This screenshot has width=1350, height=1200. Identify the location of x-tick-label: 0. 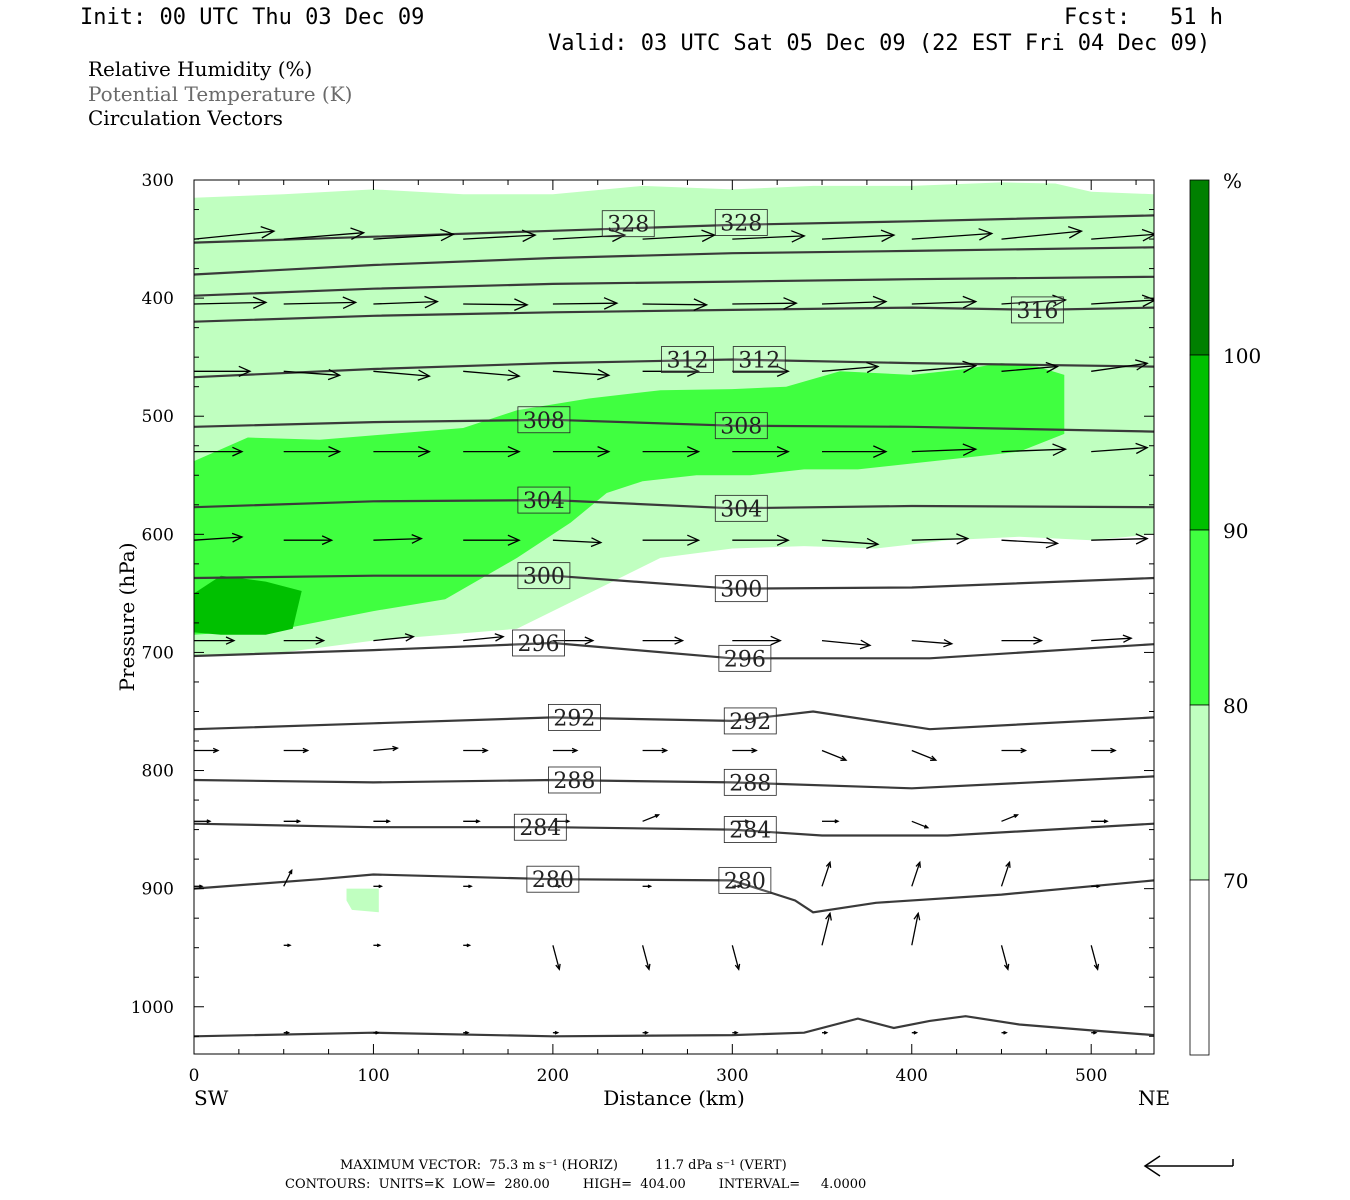
(194, 1076).